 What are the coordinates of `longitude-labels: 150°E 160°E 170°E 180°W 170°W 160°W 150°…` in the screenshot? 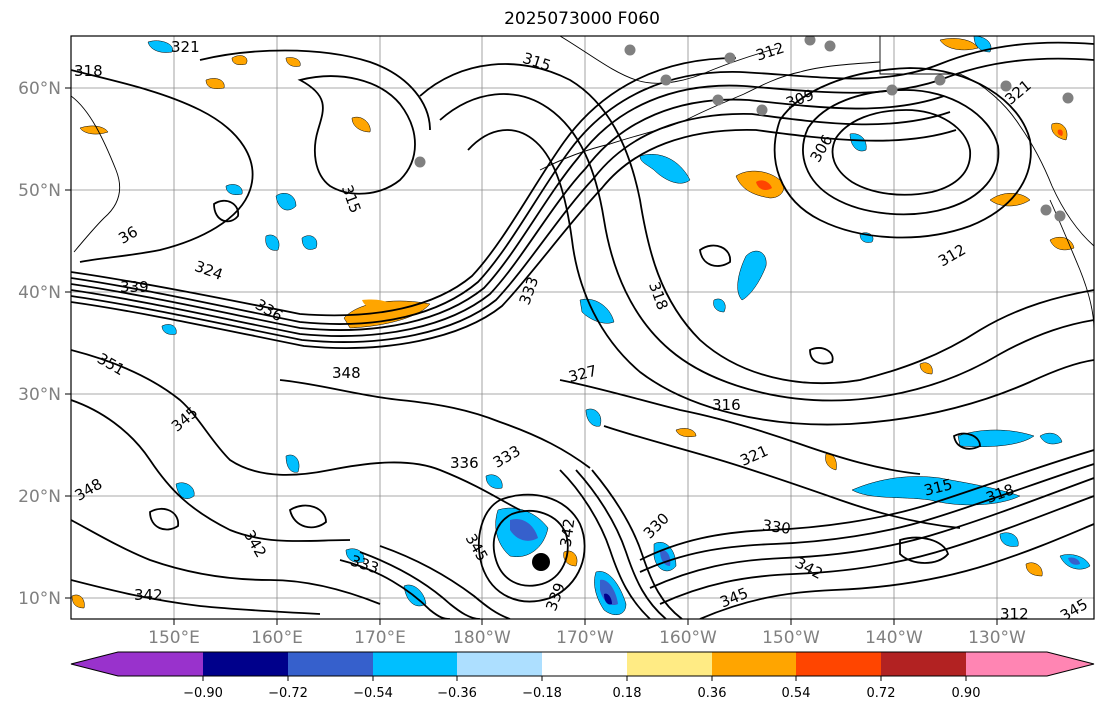 It's located at (587, 638).